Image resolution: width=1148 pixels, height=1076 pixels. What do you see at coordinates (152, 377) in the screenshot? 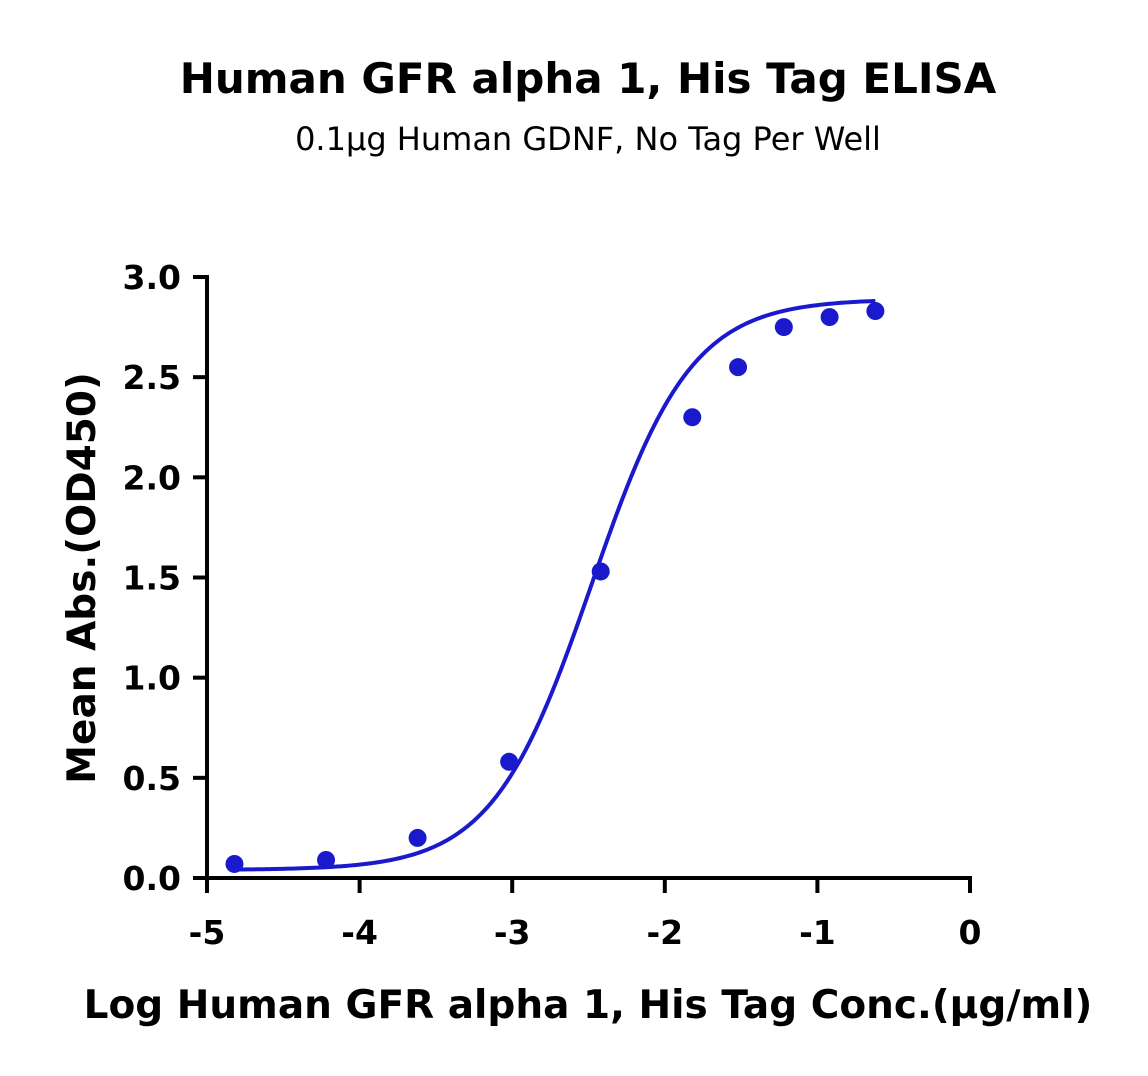
I see `y-tick-label: 2.5` at bounding box center [152, 377].